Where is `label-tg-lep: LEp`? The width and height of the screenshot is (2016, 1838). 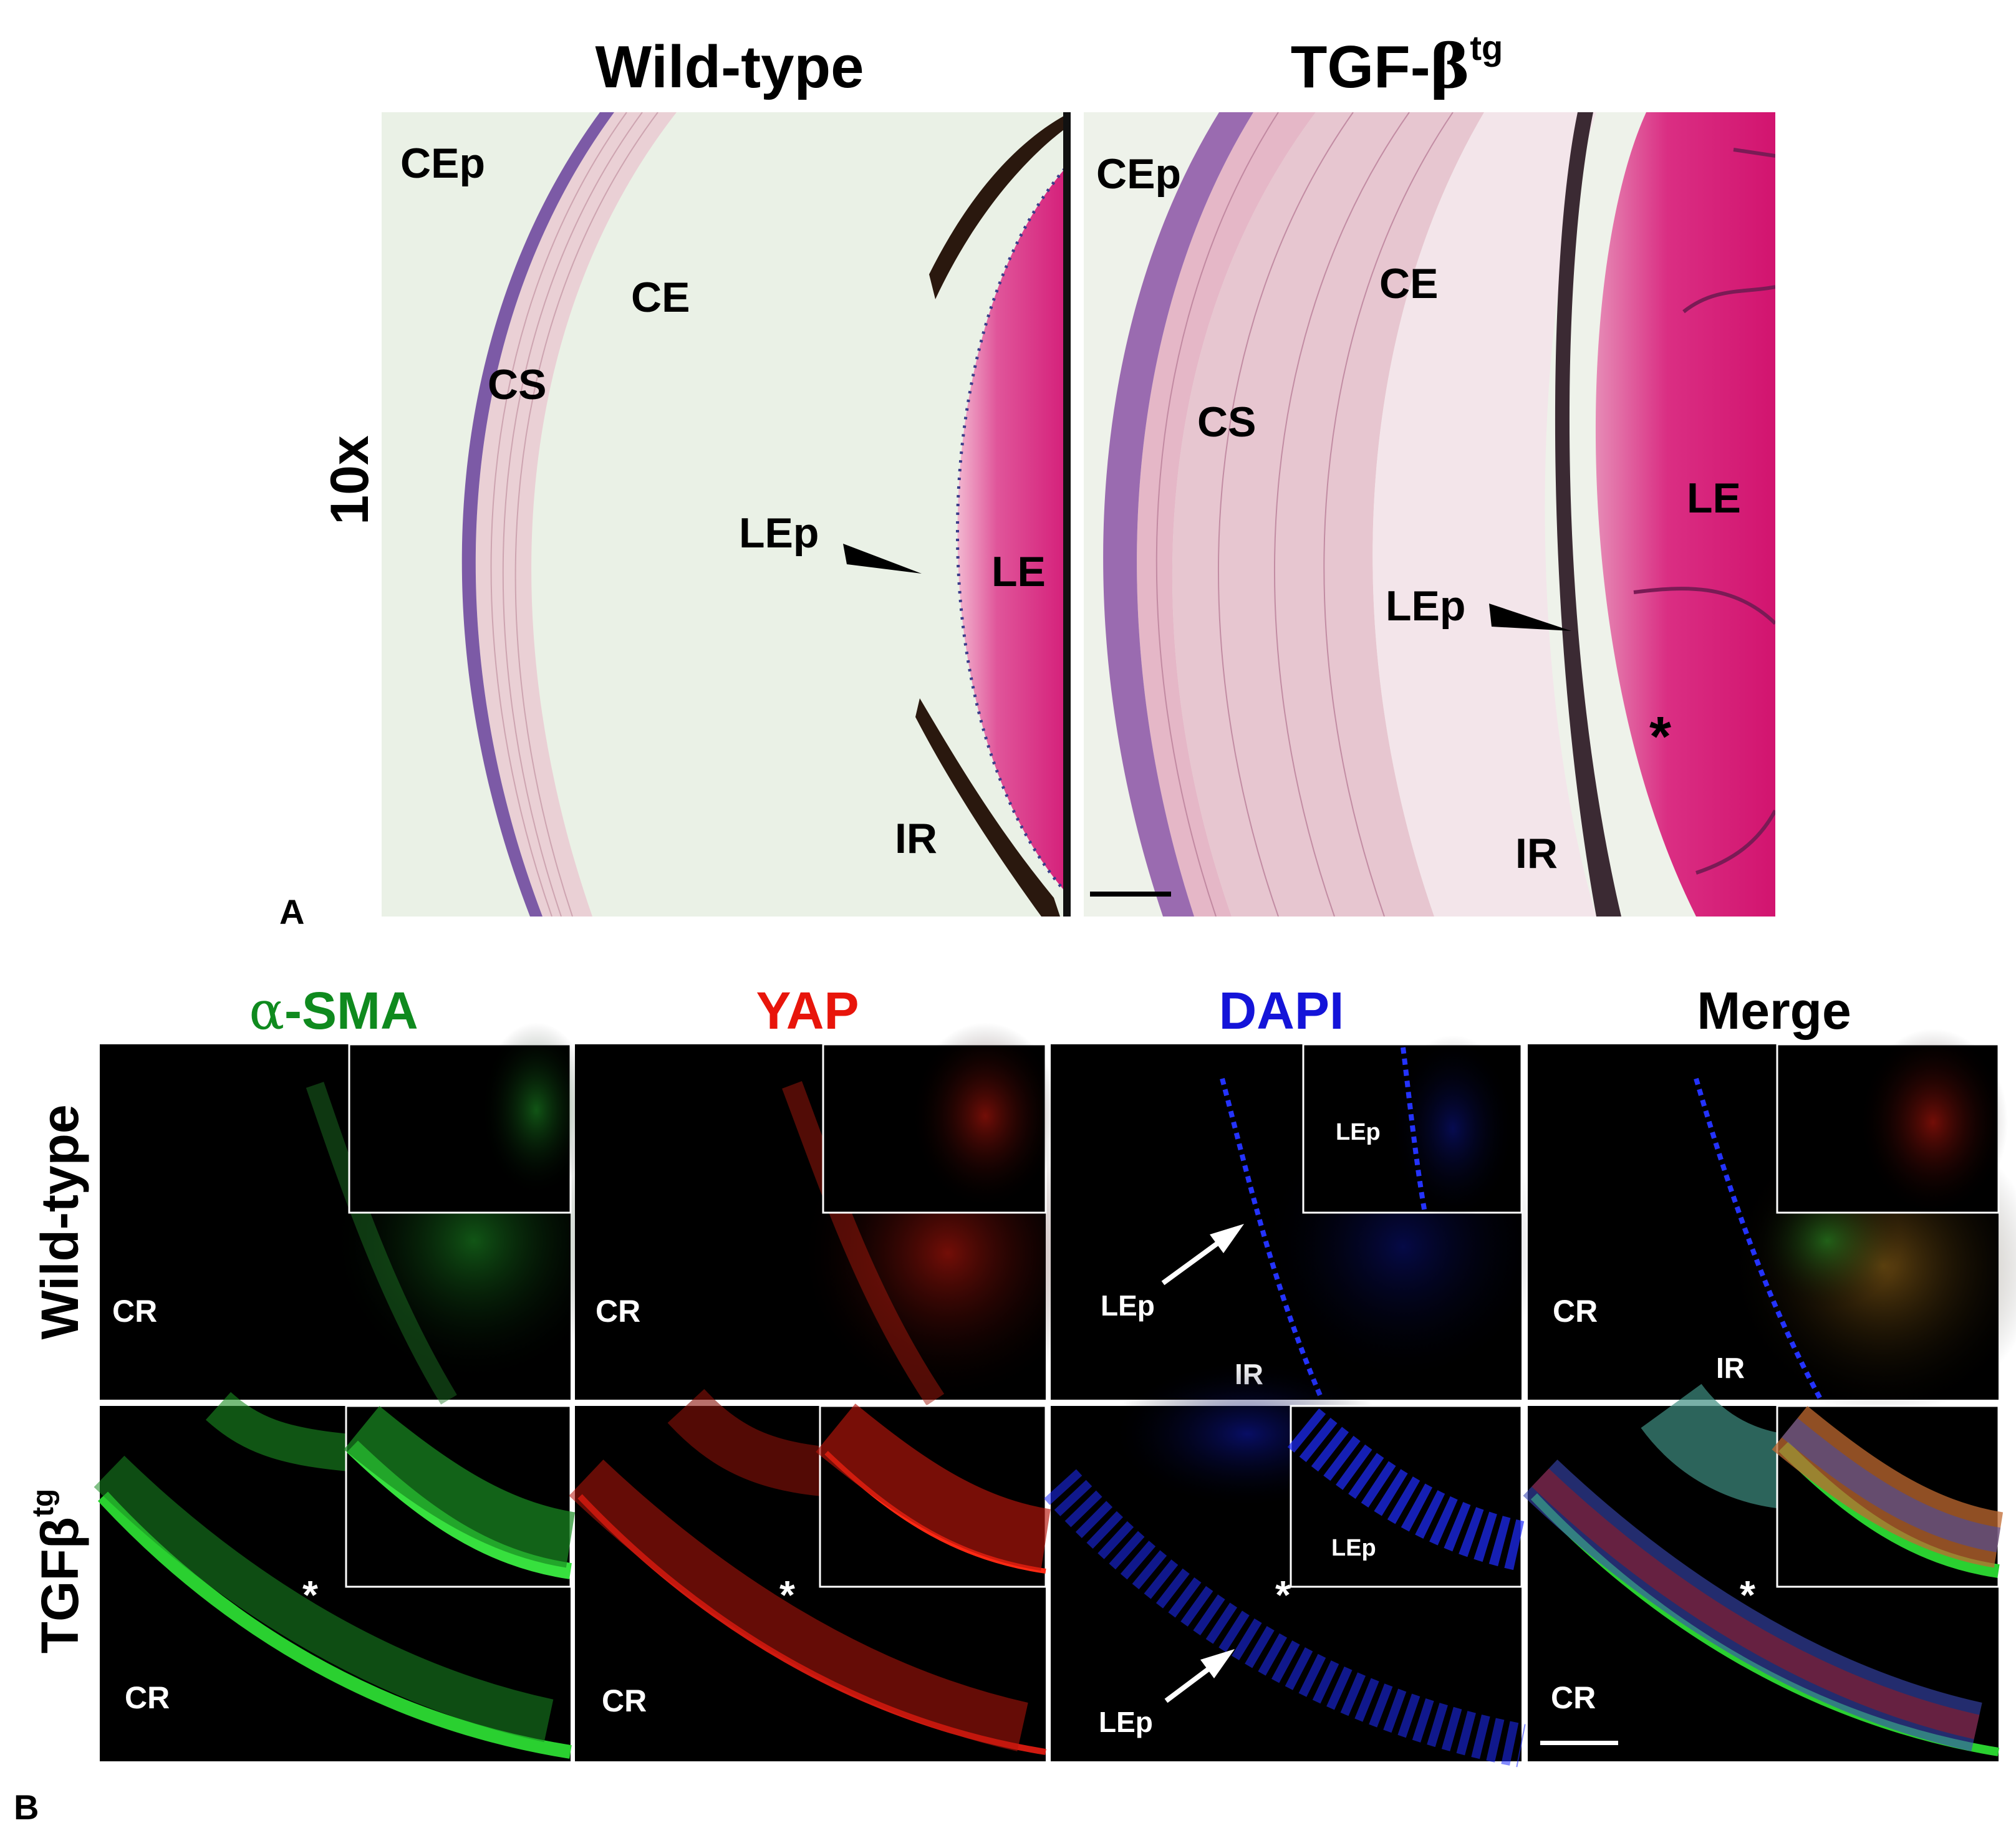 label-tg-lep: LEp is located at coordinates (1425, 606).